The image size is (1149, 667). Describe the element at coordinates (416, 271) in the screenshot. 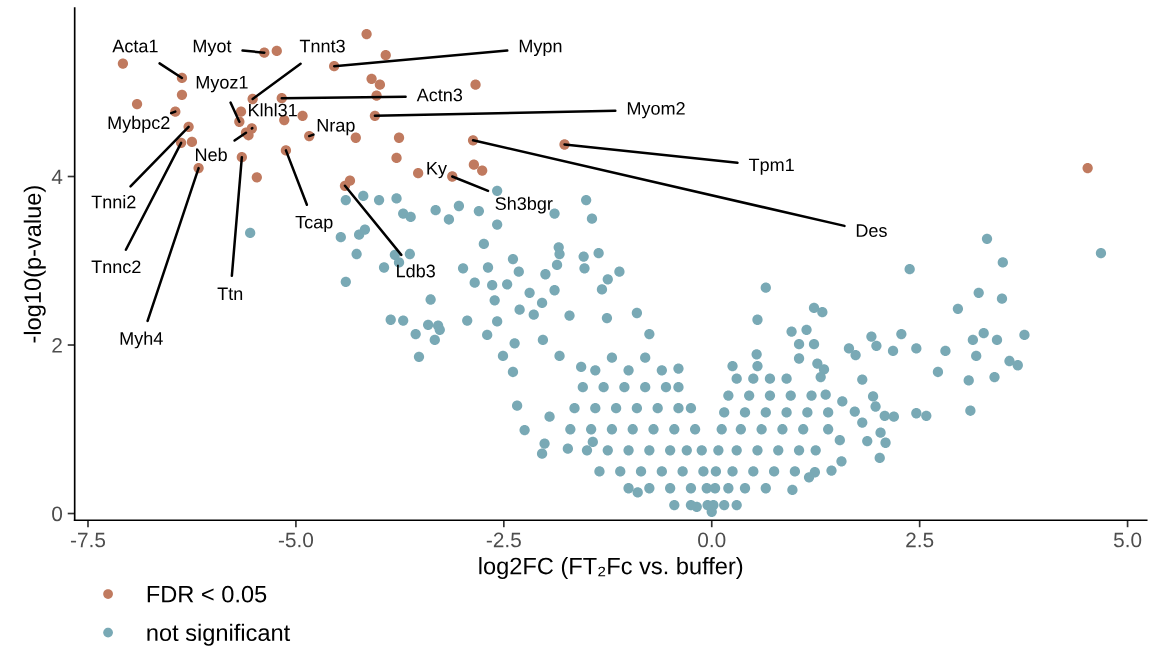

I see `annotation: Ldb3` at that location.